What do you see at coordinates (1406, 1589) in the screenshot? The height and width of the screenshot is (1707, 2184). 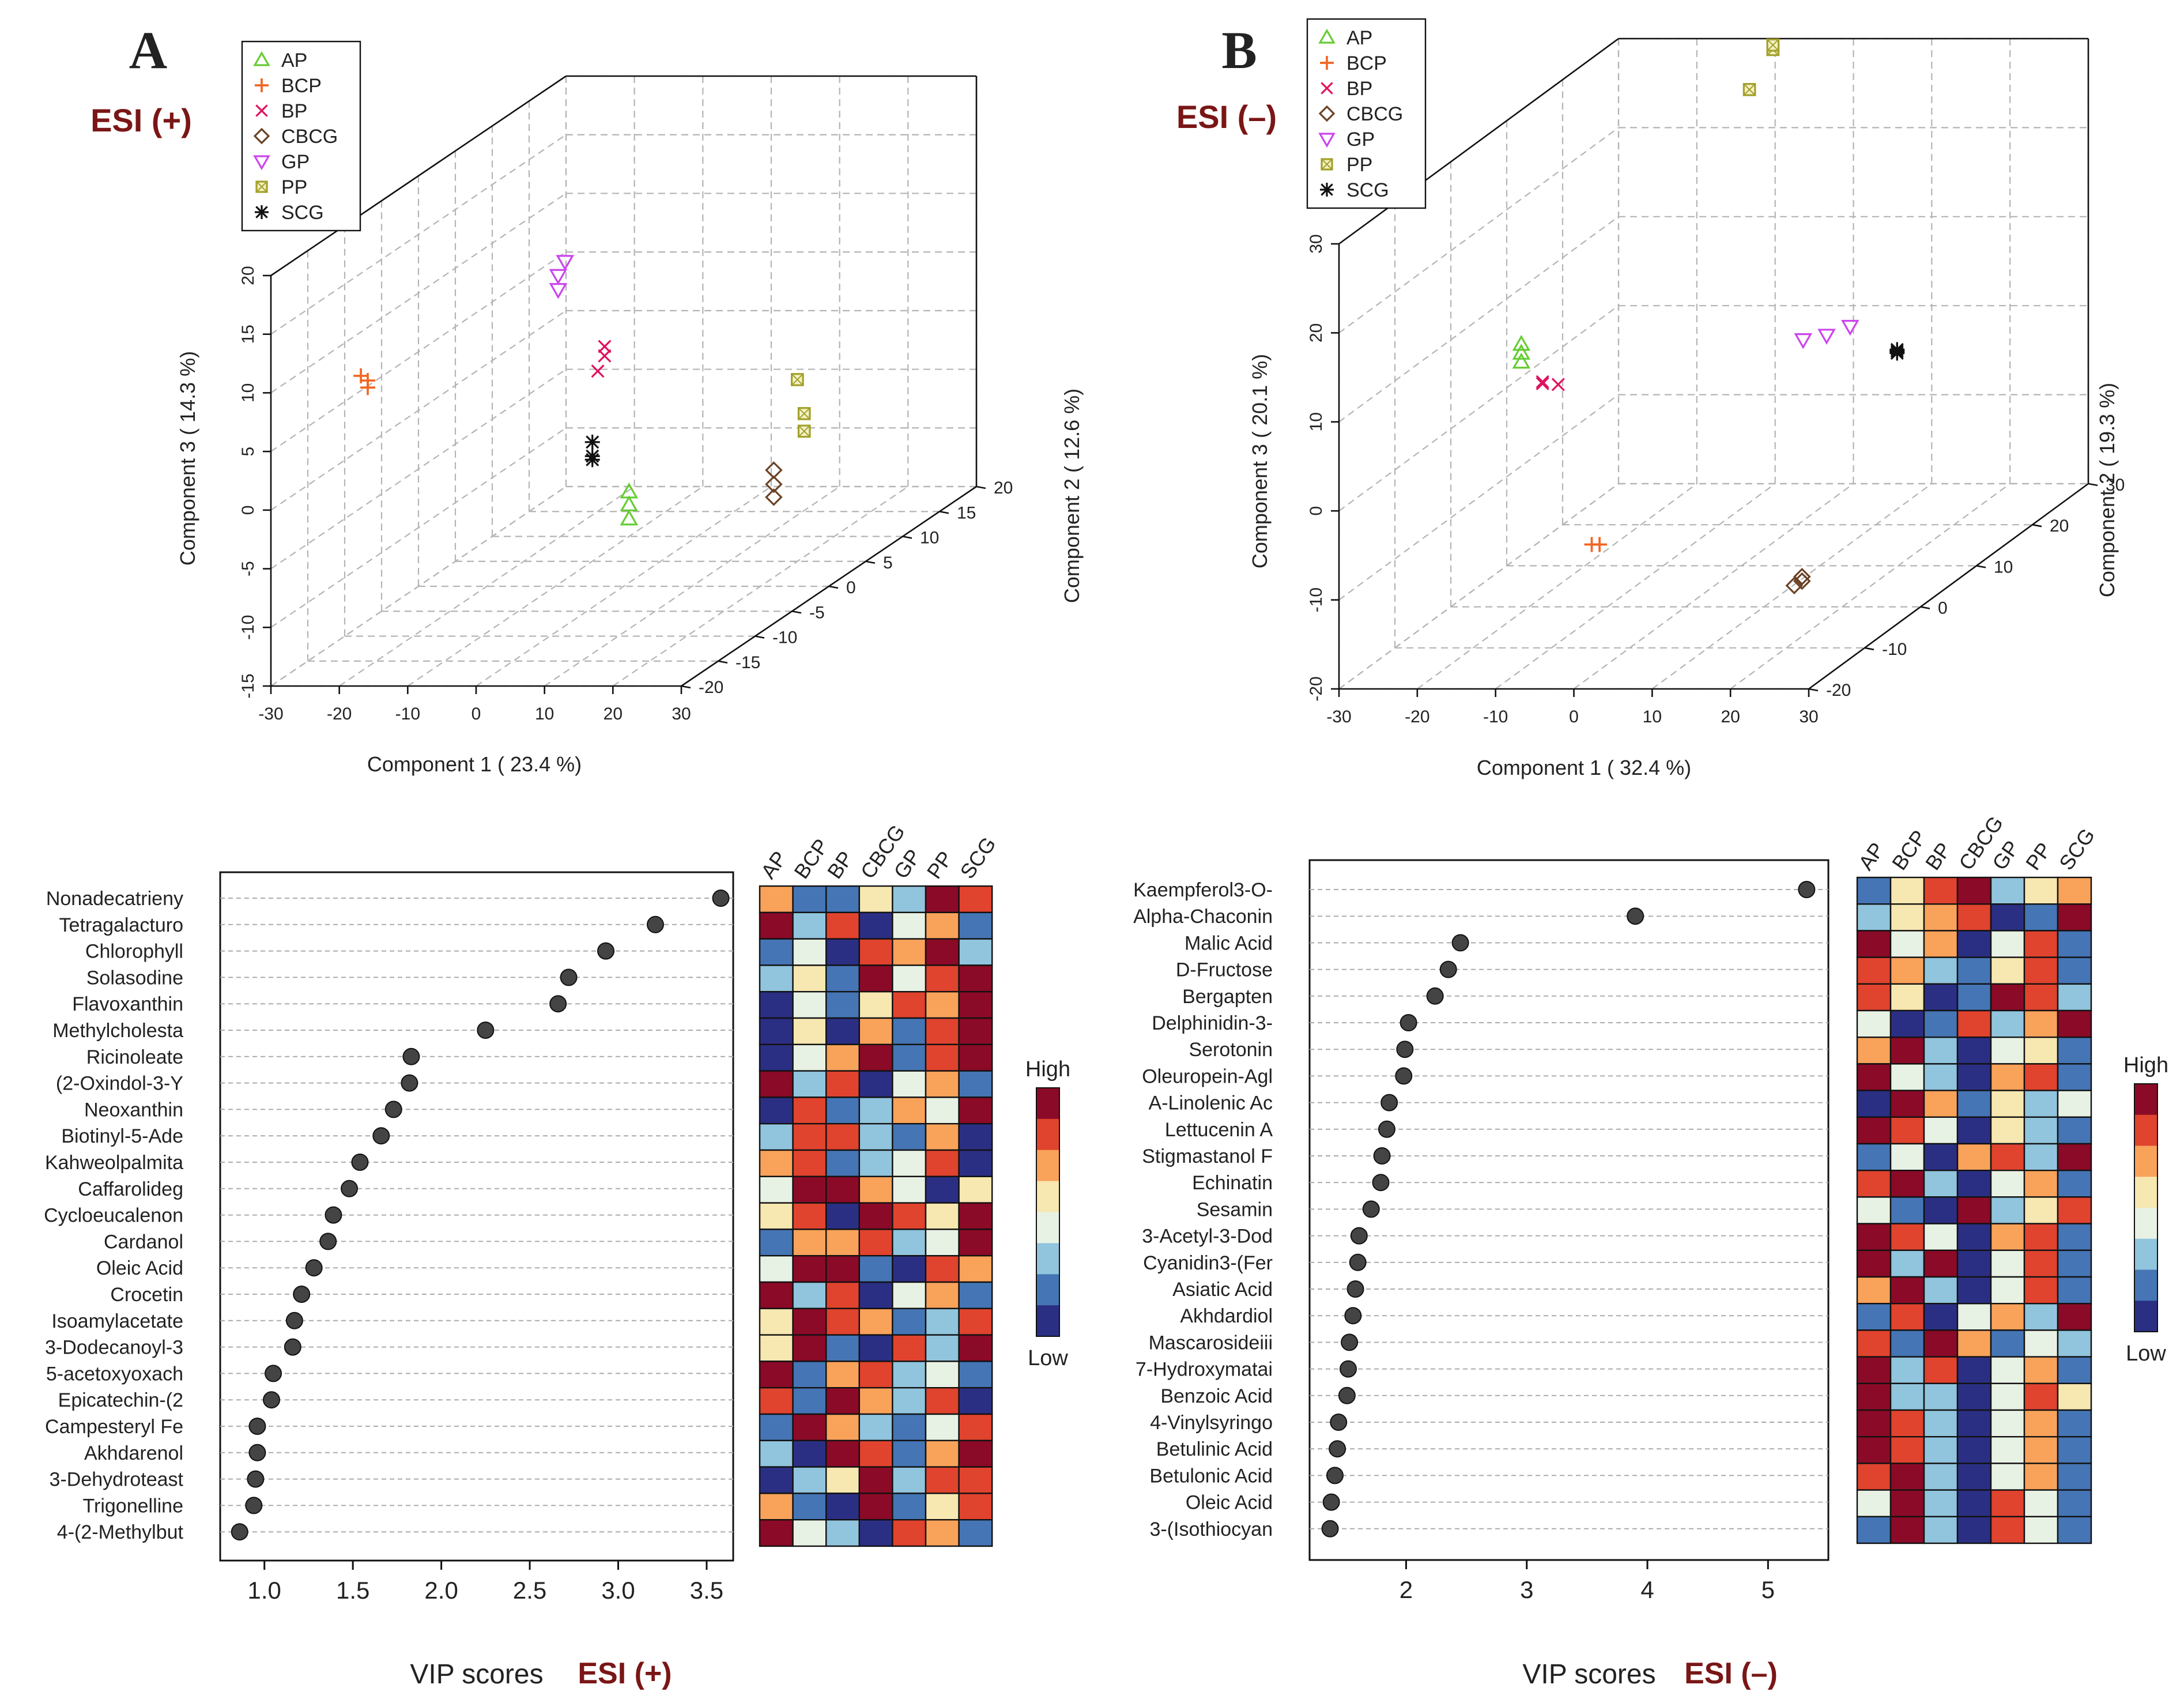 I see `x-tick-label: 2` at bounding box center [1406, 1589].